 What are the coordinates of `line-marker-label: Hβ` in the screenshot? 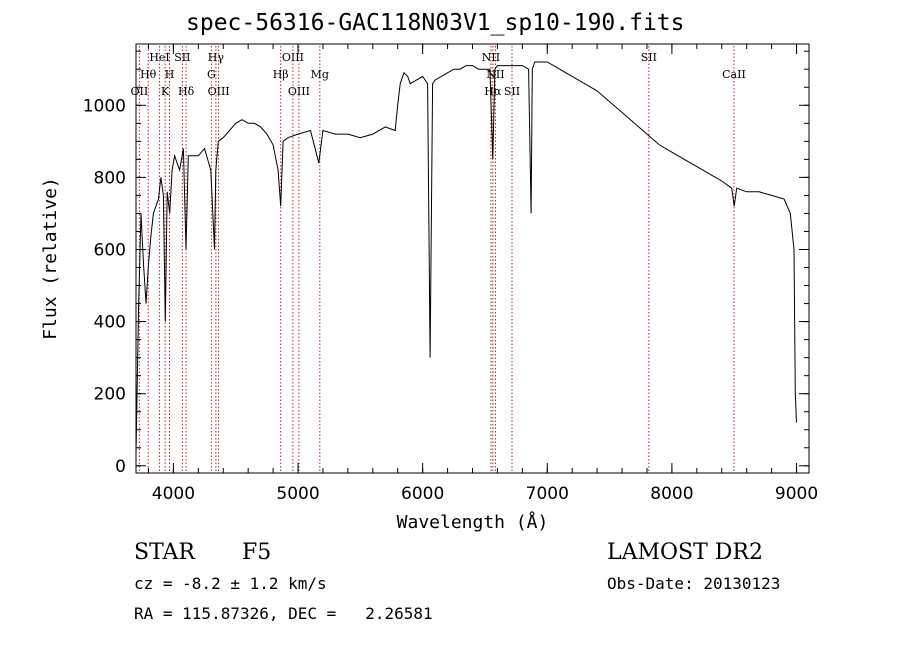 It's located at (281, 74).